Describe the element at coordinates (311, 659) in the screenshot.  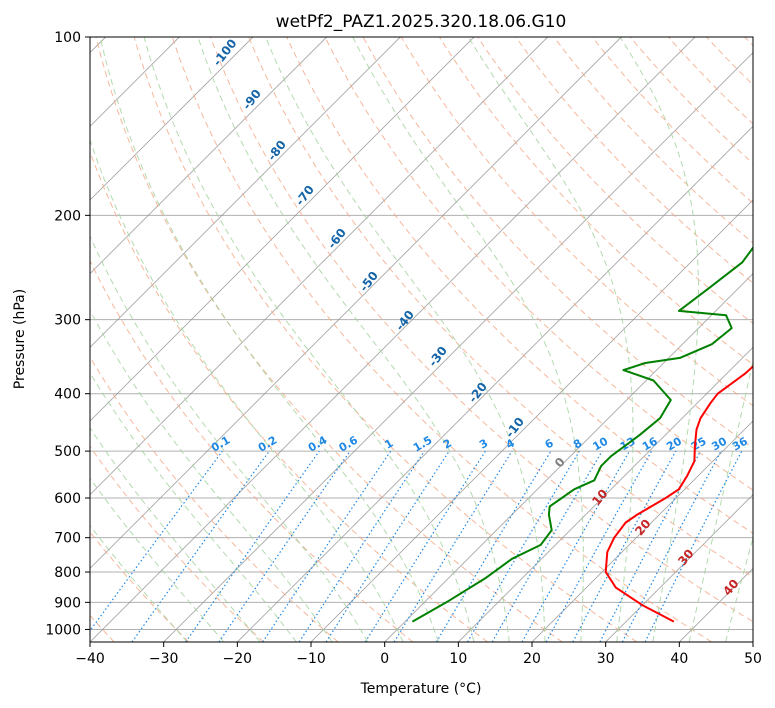
I see `x-tick-label: −10` at that location.